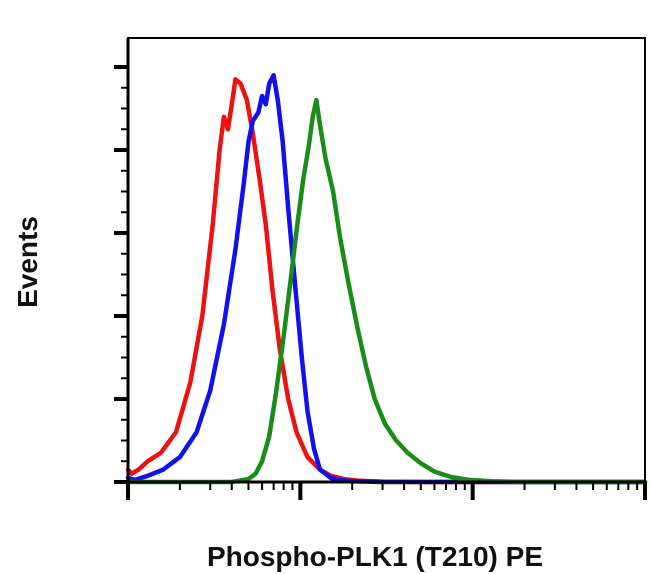  Describe the element at coordinates (375, 556) in the screenshot. I see `x-axis-title: Phospho-PLK1 (T210) PE` at that location.